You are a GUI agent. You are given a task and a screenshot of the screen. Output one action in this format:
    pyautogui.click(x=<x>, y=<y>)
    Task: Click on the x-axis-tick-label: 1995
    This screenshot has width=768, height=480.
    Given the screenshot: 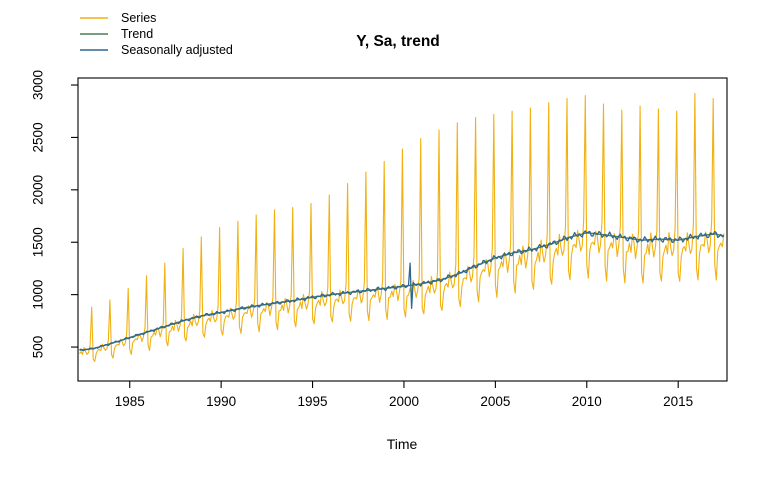 What is the action you would take?
    pyautogui.click(x=313, y=401)
    